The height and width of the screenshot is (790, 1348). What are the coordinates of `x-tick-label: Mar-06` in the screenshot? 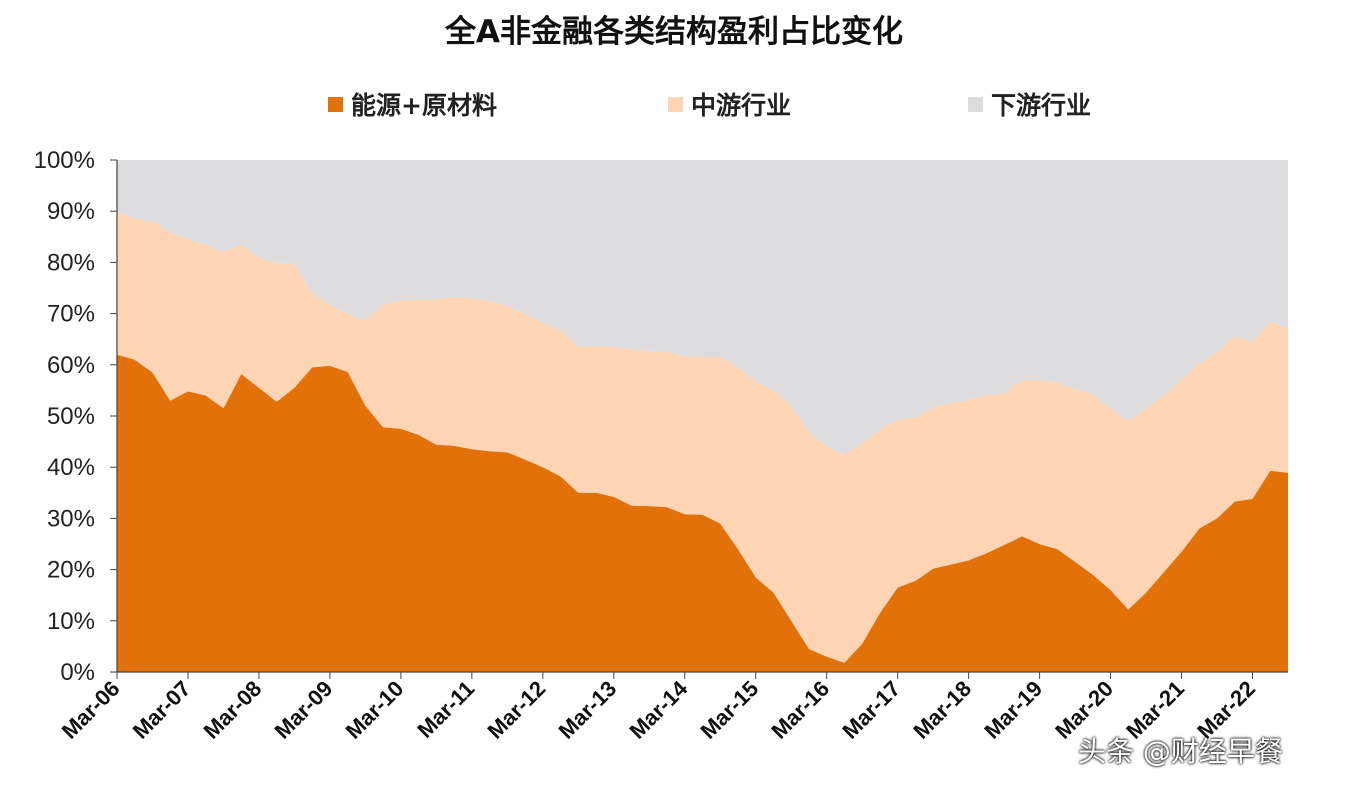 It's located at (91, 710).